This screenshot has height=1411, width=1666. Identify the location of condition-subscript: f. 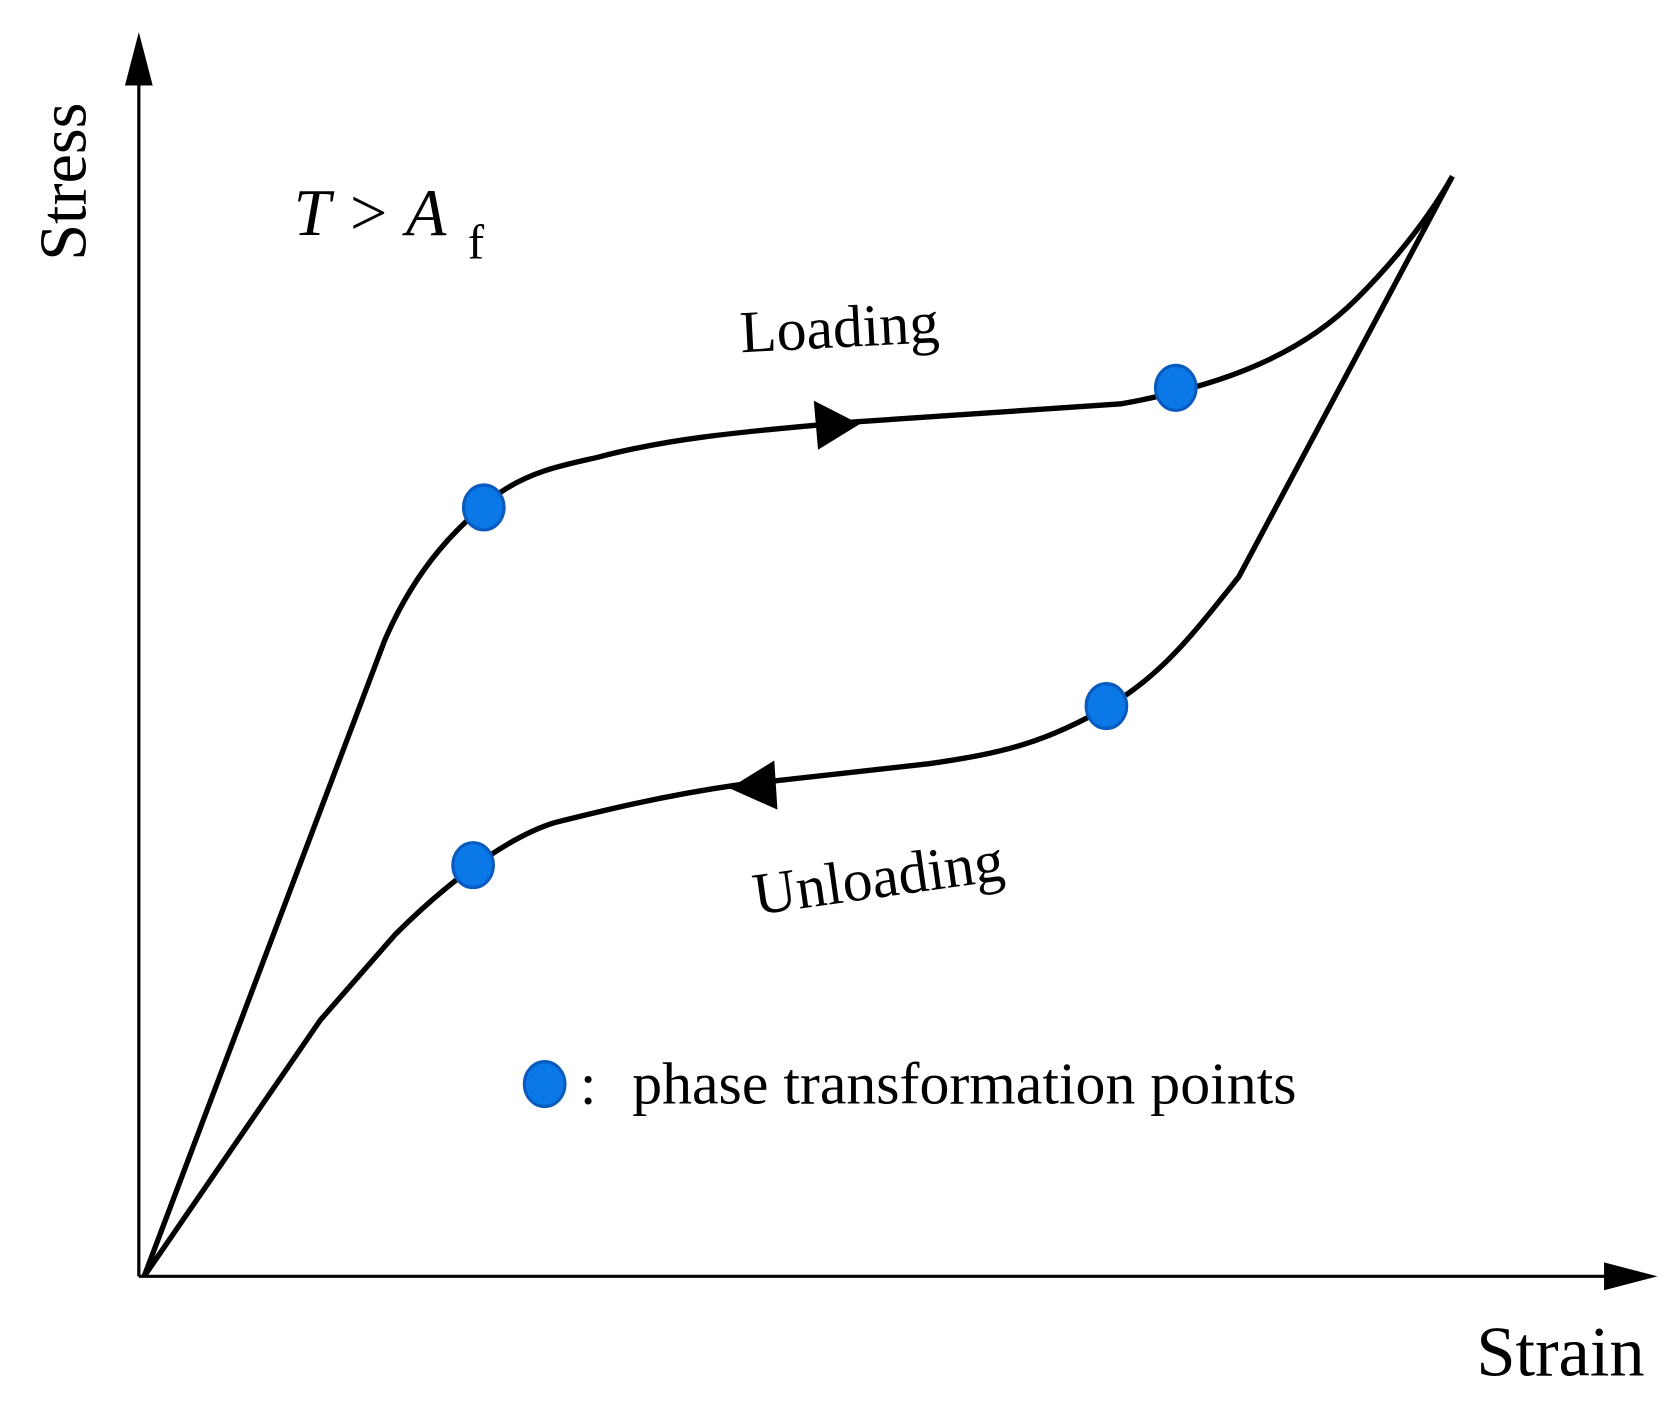
(476, 242).